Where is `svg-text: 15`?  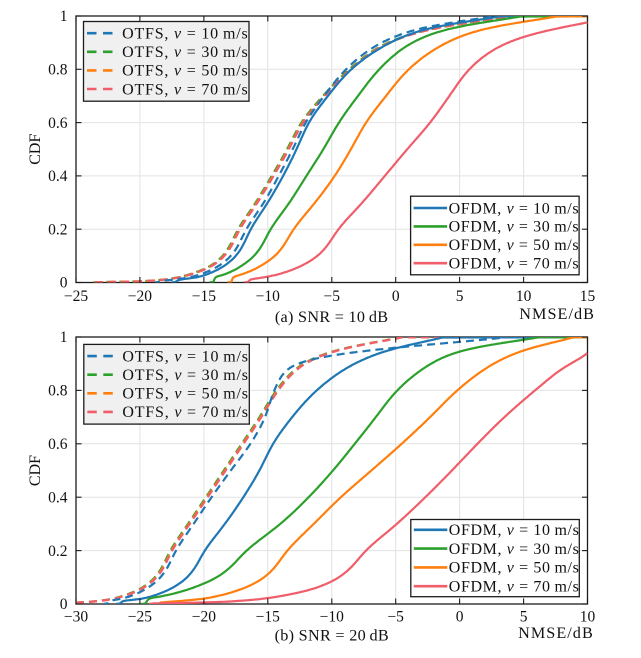
svg-text: 15 is located at coordinates (588, 296).